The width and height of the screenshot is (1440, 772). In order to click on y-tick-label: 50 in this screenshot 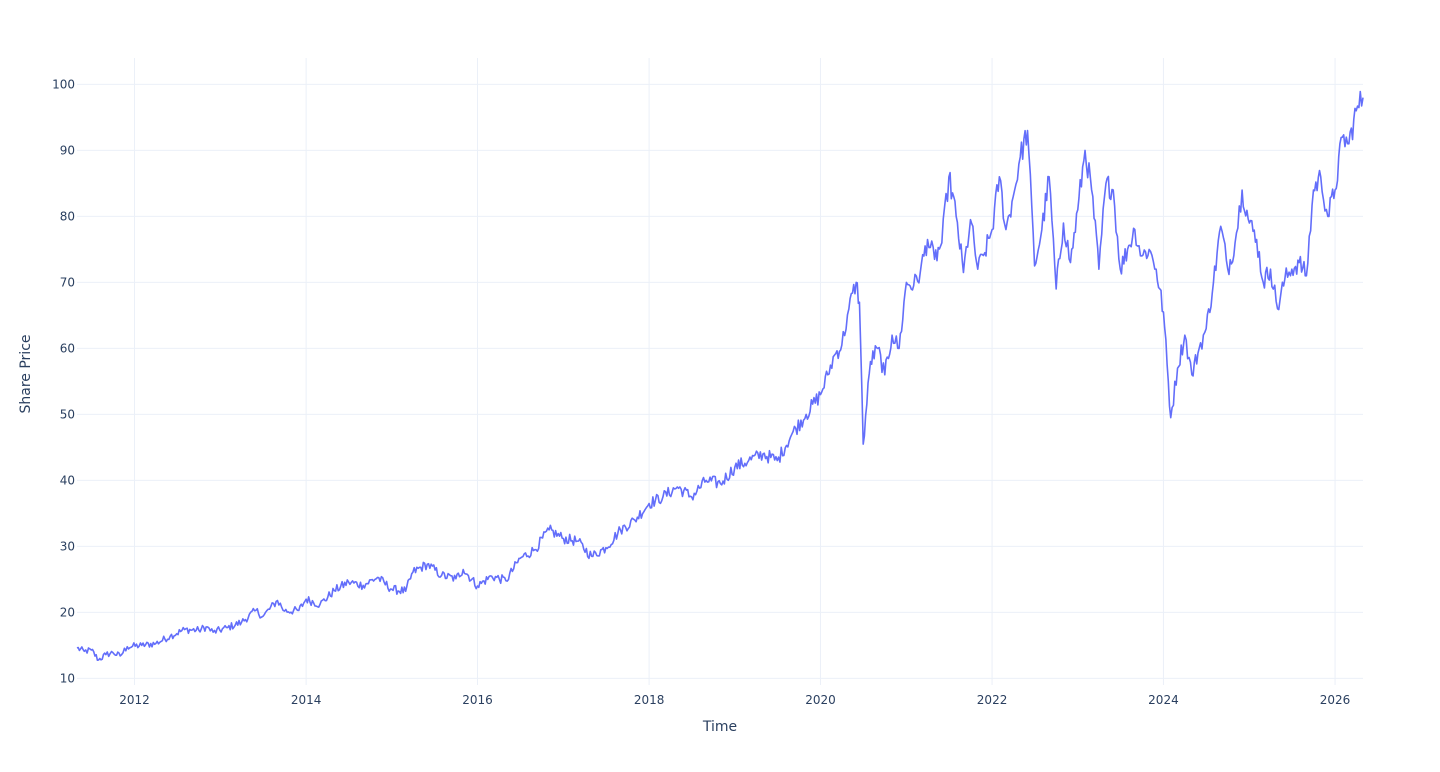, I will do `click(67, 414)`.